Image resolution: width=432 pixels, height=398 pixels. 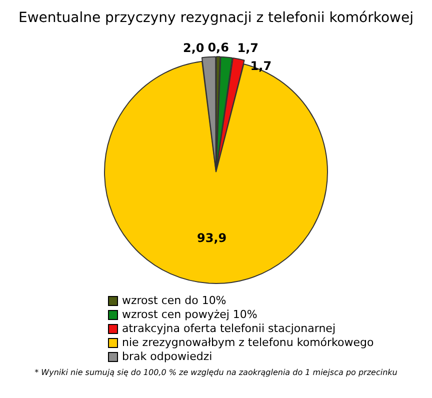 What do you see at coordinates (218, 47) in the screenshot?
I see `data-label: 0,6` at bounding box center [218, 47].